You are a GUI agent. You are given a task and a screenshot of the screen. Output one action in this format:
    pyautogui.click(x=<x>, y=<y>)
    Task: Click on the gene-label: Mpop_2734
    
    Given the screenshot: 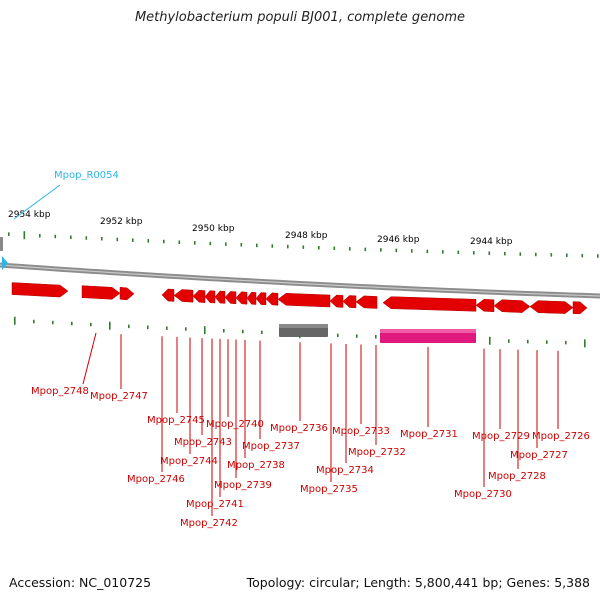 What is the action you would take?
    pyautogui.click(x=345, y=470)
    